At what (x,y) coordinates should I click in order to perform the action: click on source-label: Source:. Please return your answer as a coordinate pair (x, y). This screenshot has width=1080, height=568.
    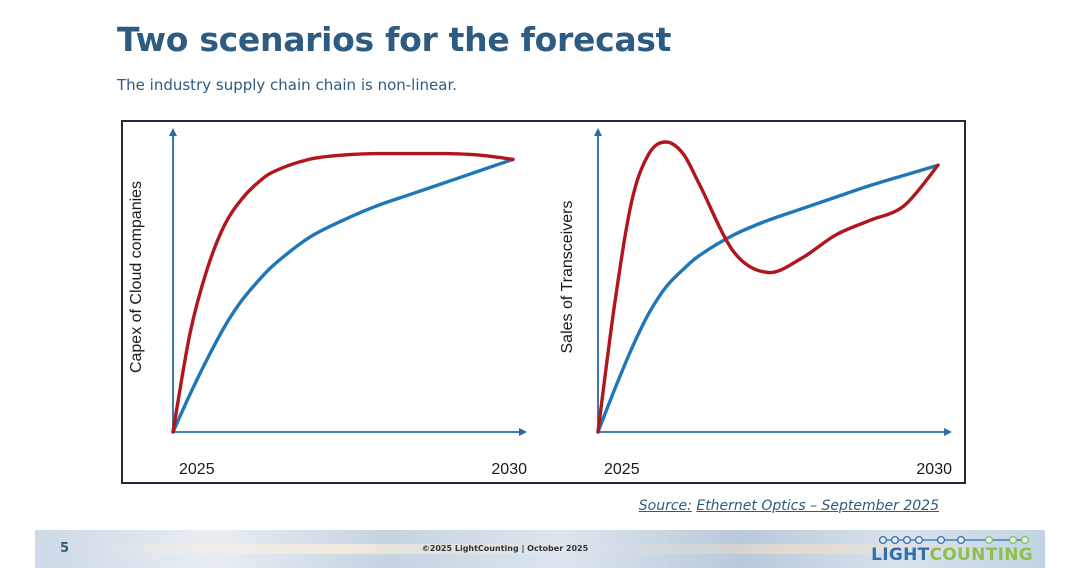
    Looking at the image, I should click on (665, 506).